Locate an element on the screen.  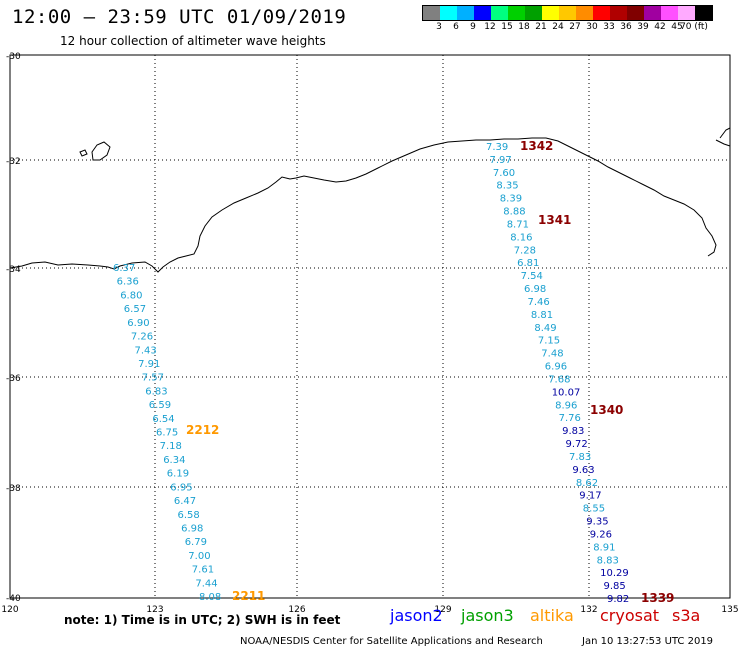
colorbar-labels: 3 6 9 12 15 18 21 24 27 30 33 36 39 42 45 70 (ft) is located at coordinates (581, 28).